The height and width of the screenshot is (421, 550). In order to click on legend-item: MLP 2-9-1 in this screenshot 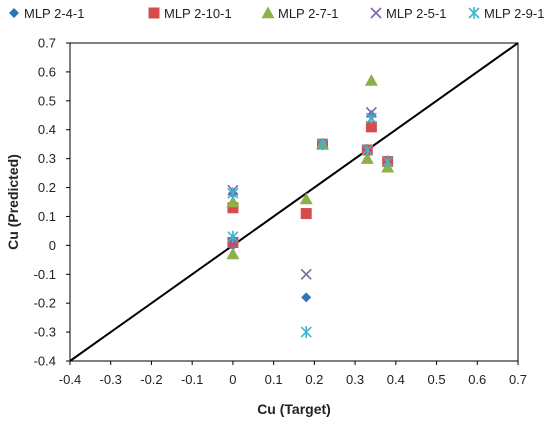, I will do `click(506, 13)`.